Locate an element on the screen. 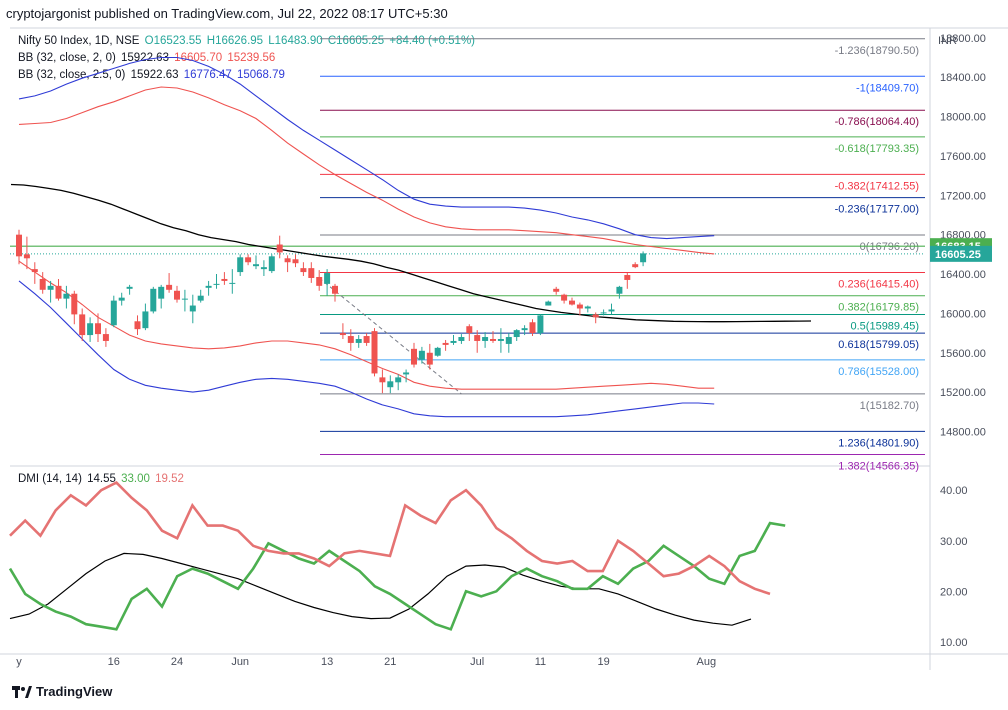 The image size is (1008, 710). date-tick-label: y is located at coordinates (19, 662).